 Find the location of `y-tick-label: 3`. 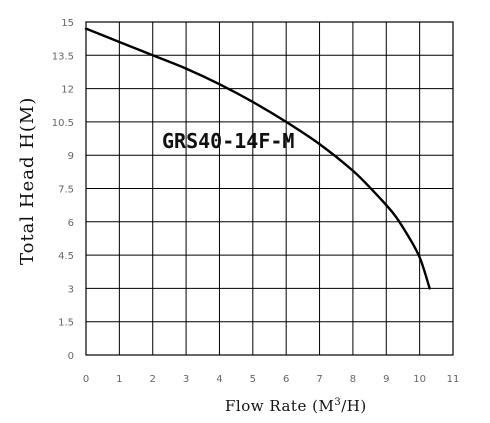

y-tick-label: 3 is located at coordinates (71, 289).